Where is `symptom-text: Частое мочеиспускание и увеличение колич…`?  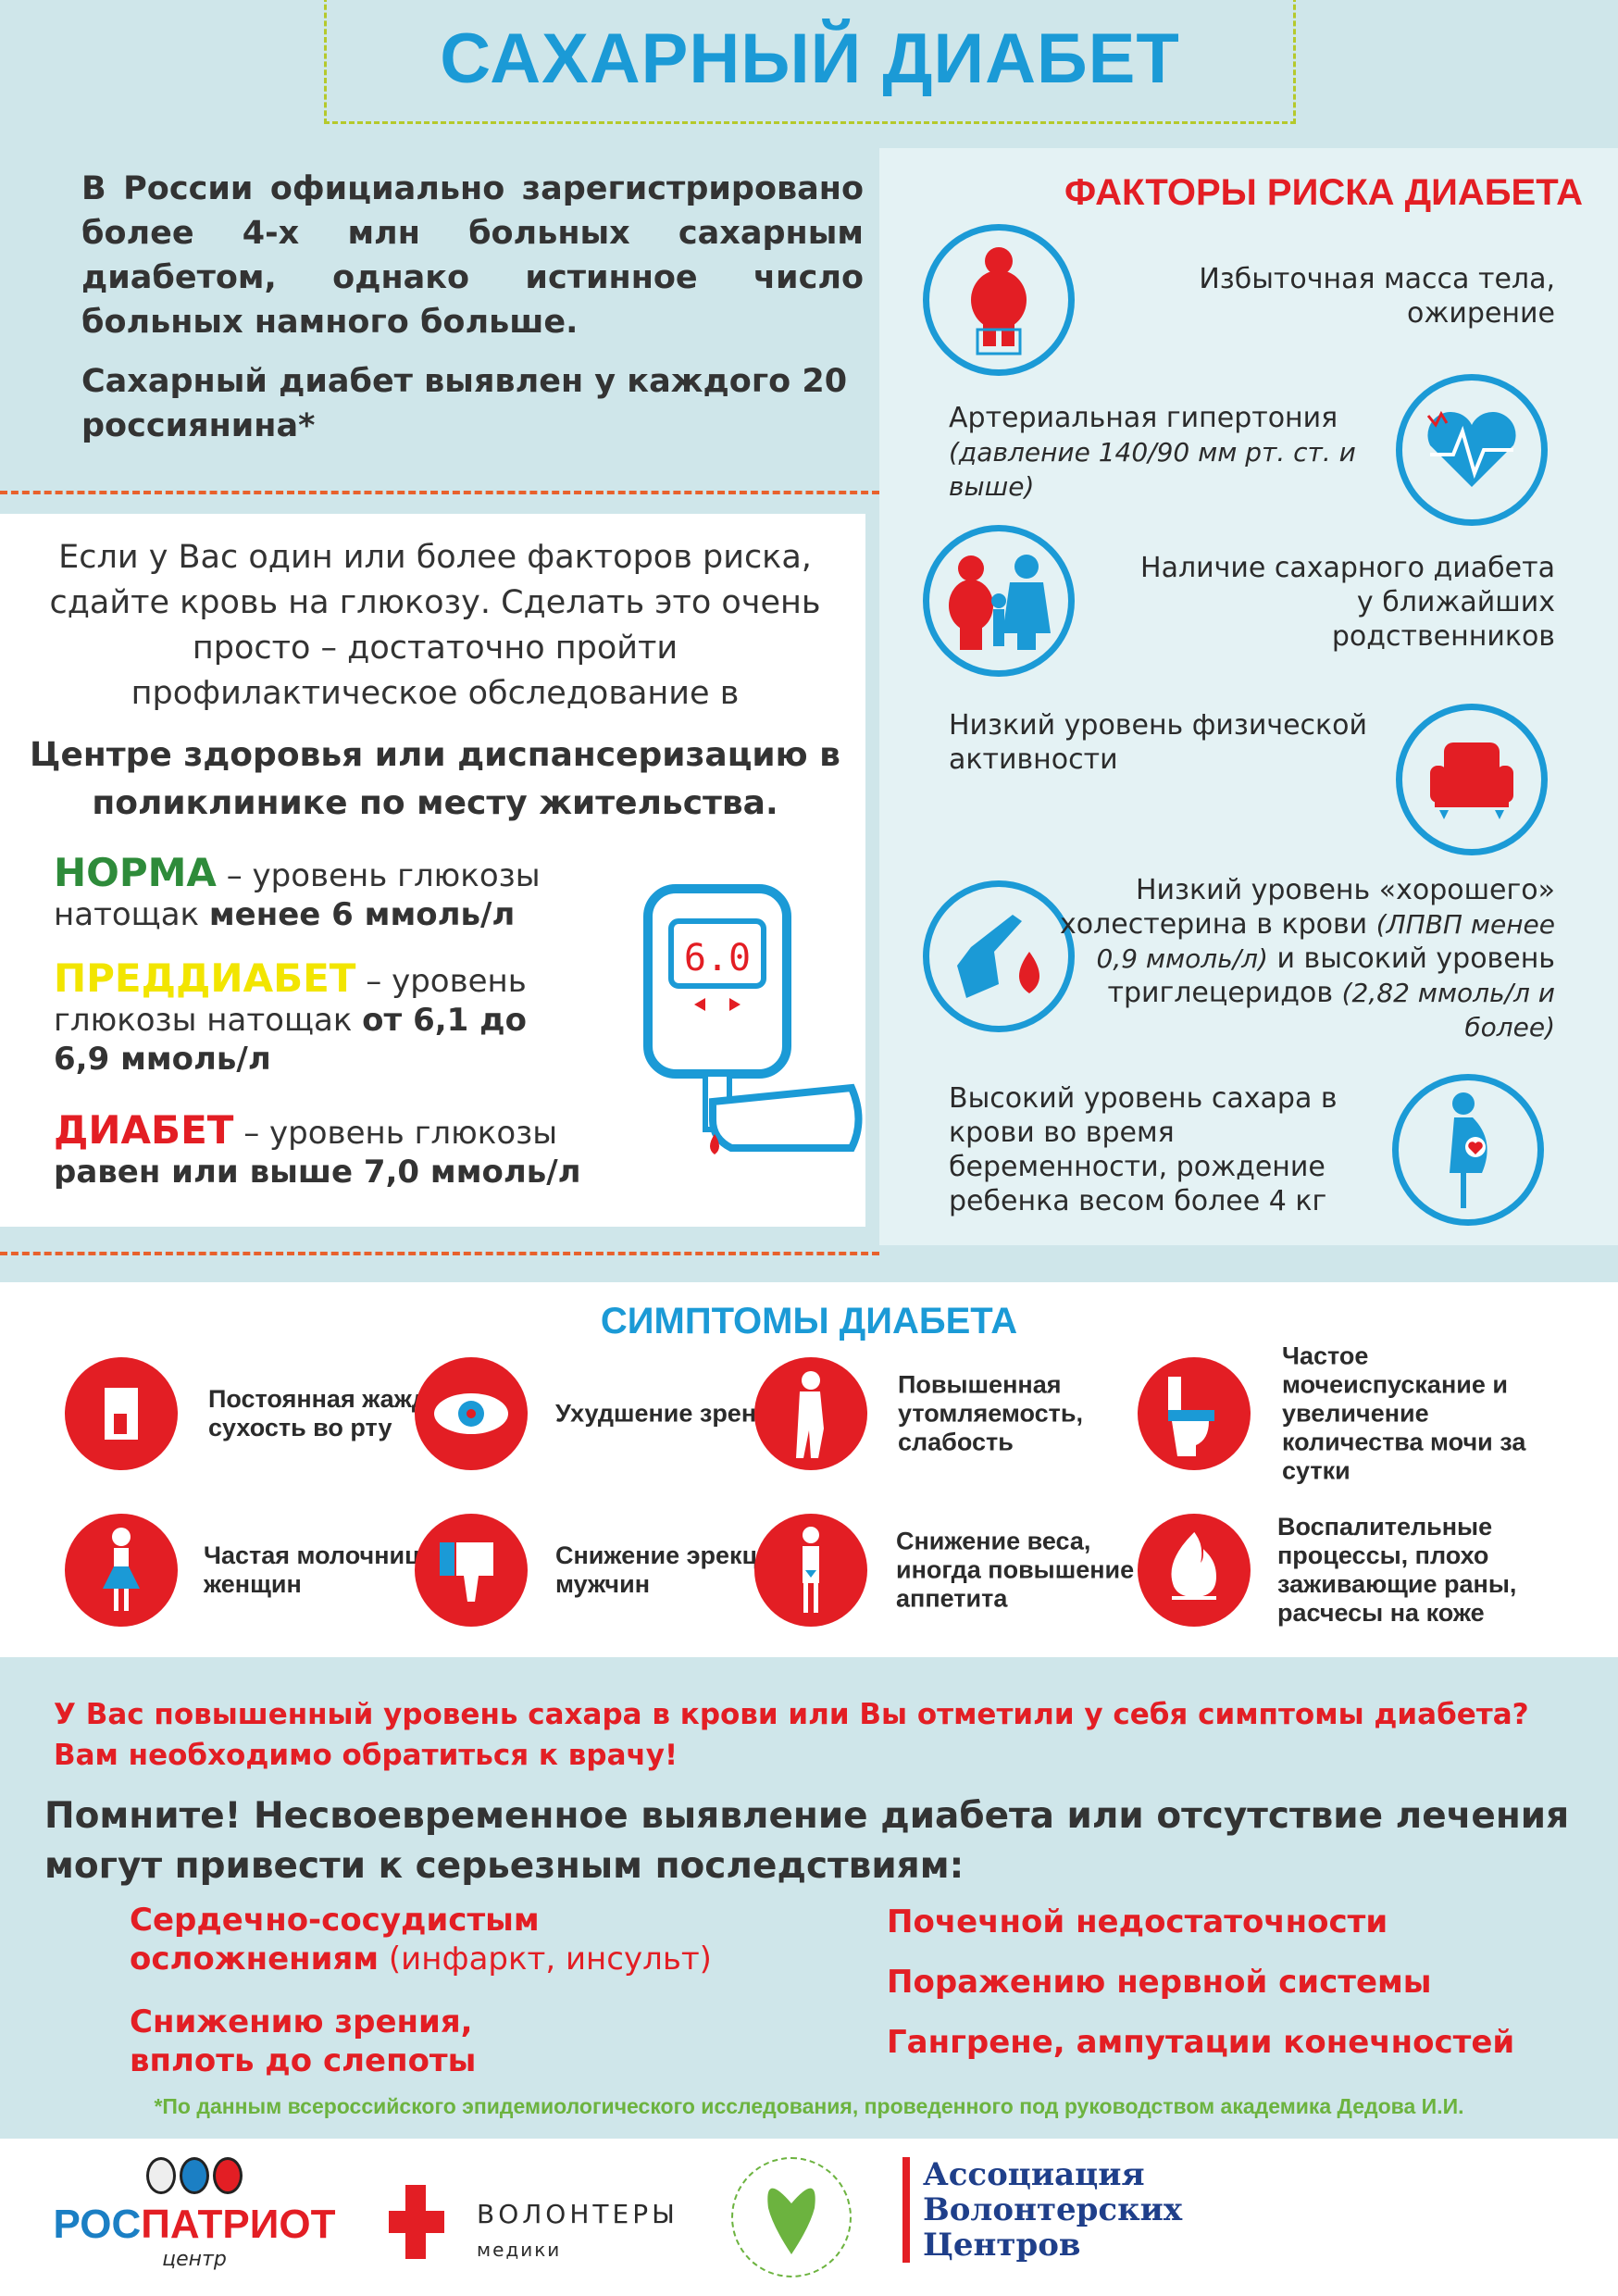
symptom-text: Частое мочеиспускание и увеличение колич… is located at coordinates (1404, 1413).